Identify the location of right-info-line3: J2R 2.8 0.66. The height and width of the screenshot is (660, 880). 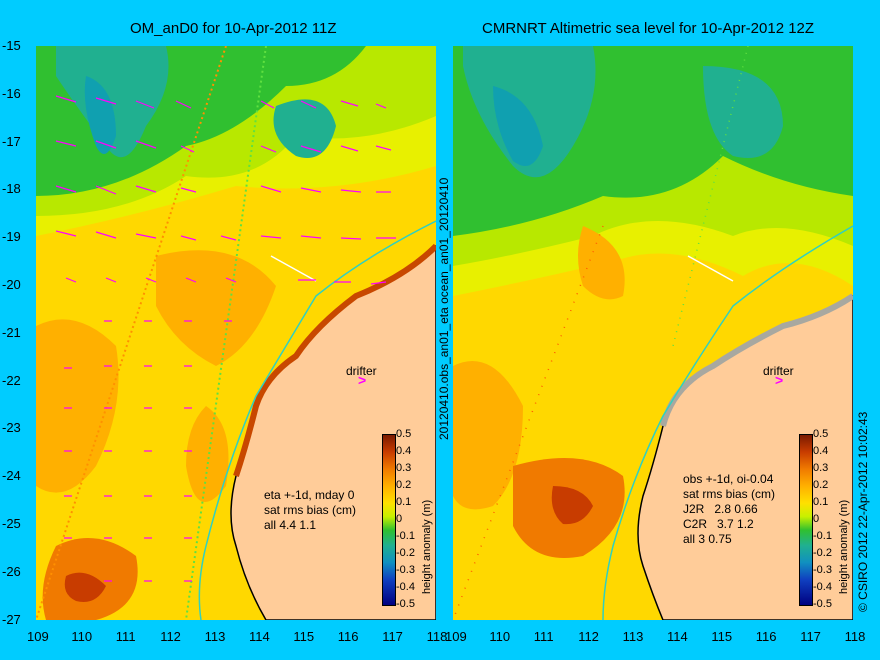
(720, 509).